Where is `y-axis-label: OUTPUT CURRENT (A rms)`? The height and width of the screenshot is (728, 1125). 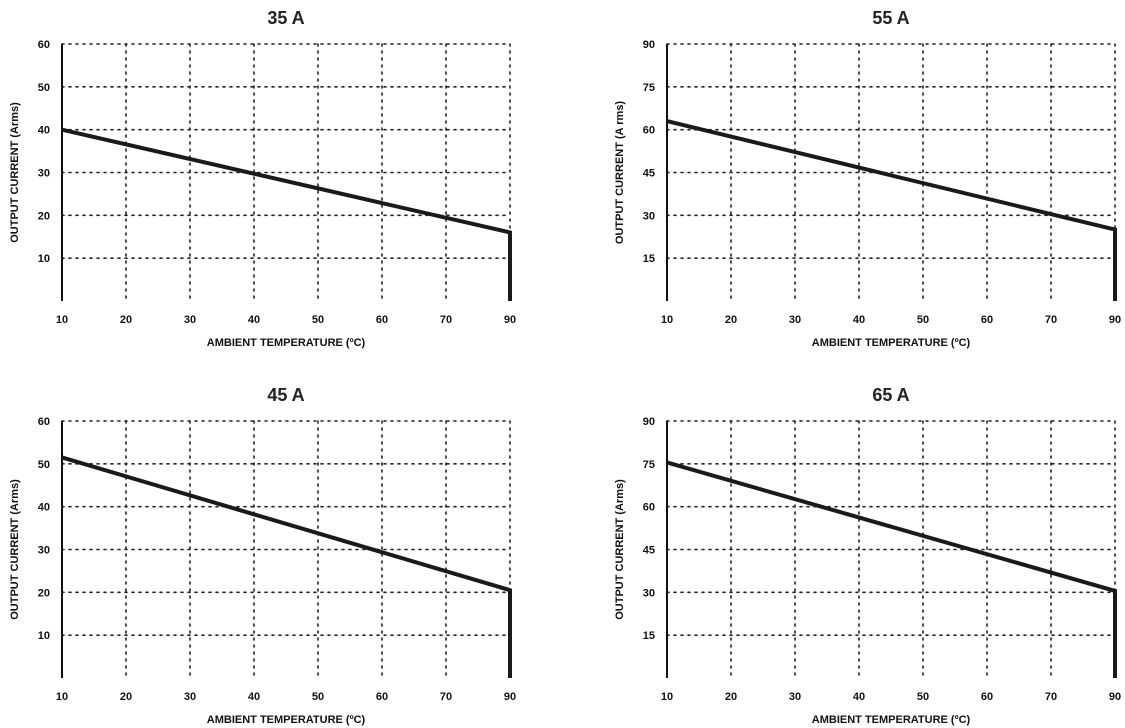
y-axis-label: OUTPUT CURRENT (A rms) is located at coordinates (620, 173).